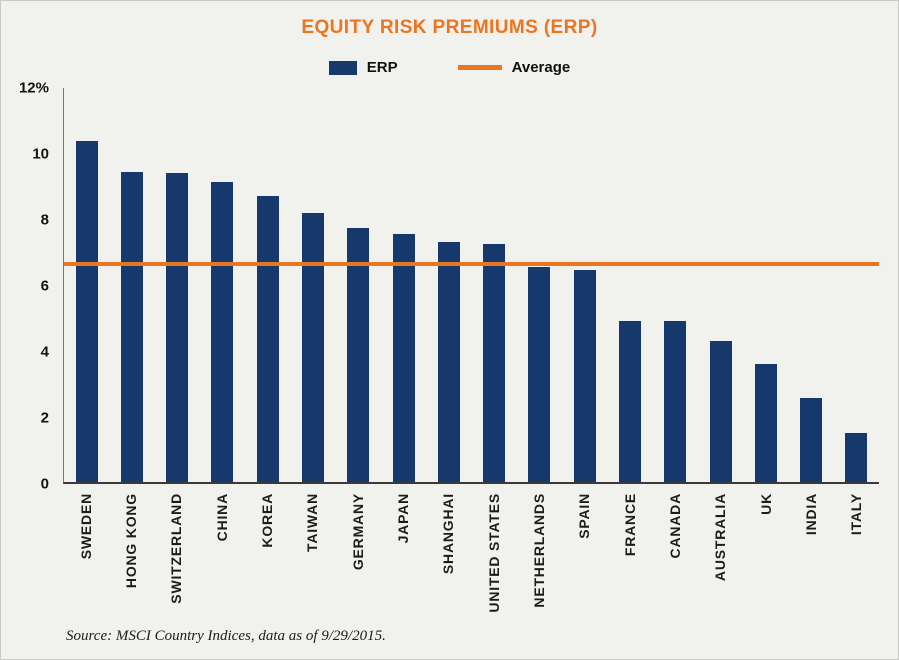  What do you see at coordinates (29, 286) in the screenshot?
I see `y-axis-labels: 12% 10 8 6 4 2 0` at bounding box center [29, 286].